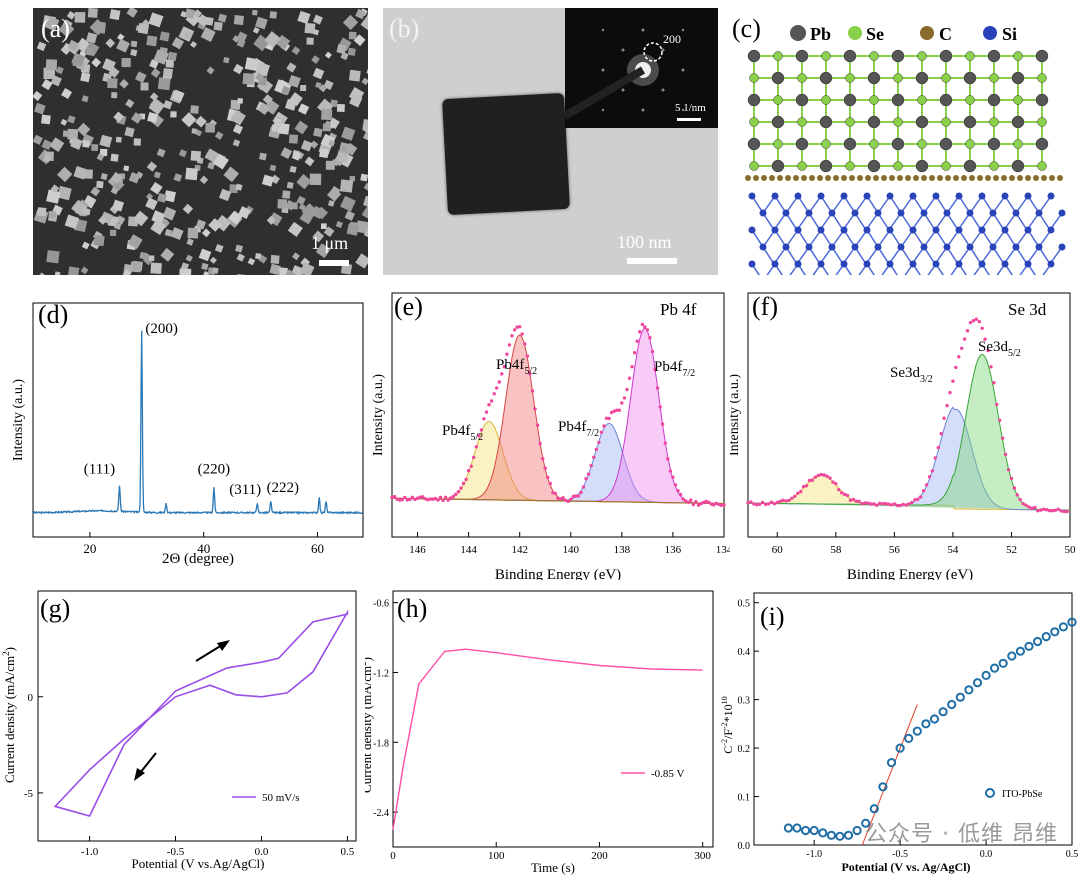 Image resolution: width=1080 pixels, height=876 pixels. I want to click on xps-se-ylabel: Intensity (a.u.), so click(736, 415).